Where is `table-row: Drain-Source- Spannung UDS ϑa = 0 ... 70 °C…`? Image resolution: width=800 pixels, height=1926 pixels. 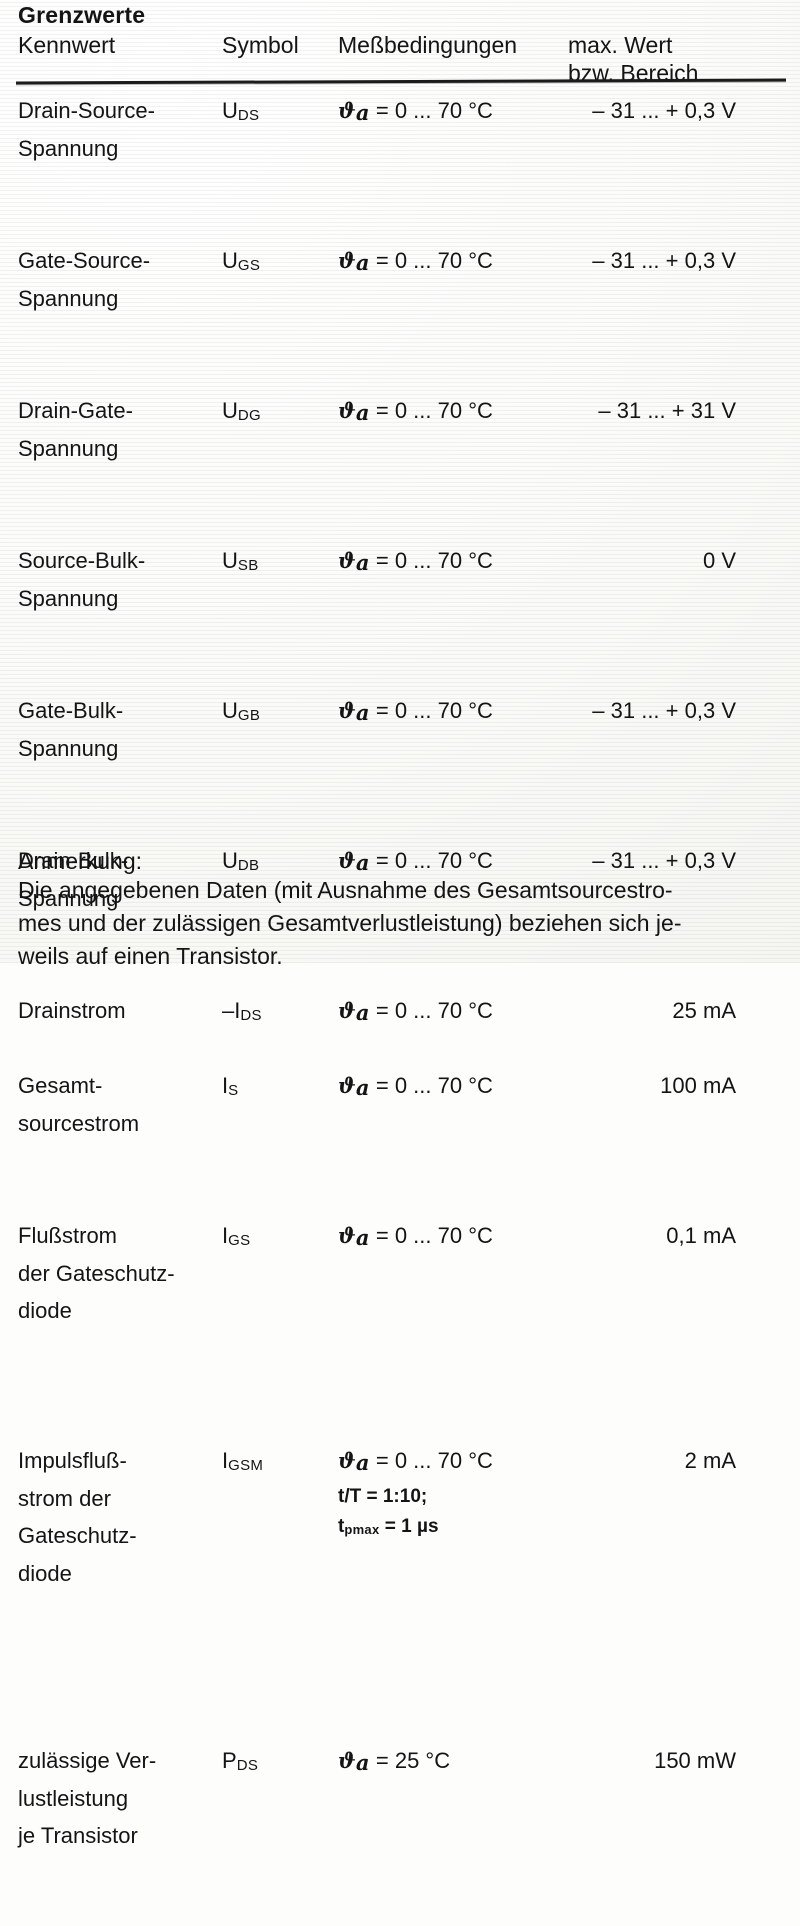 table-row: Drain-Source- Spannung UDS ϑa = 0 ... 70 °C… is located at coordinates (400, 129).